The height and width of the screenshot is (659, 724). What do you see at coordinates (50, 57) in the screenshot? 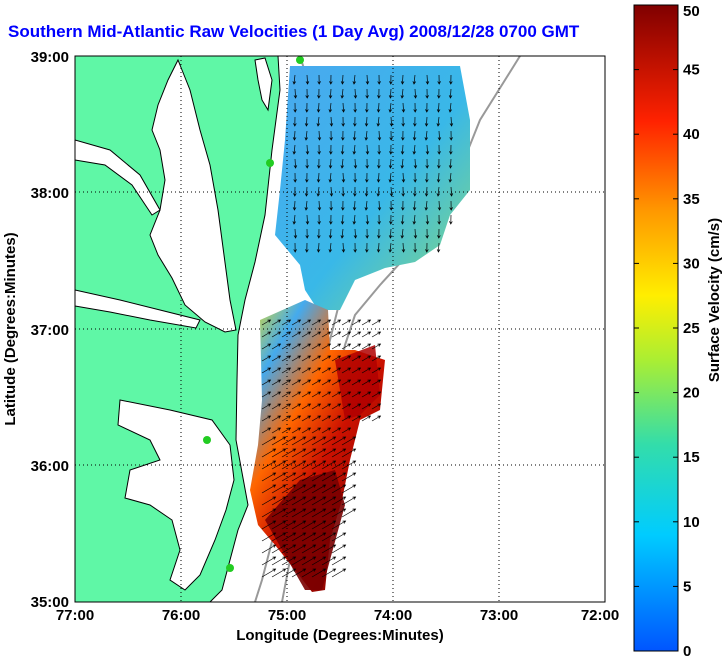
I see `y-tick-label: 39:00` at bounding box center [50, 57].